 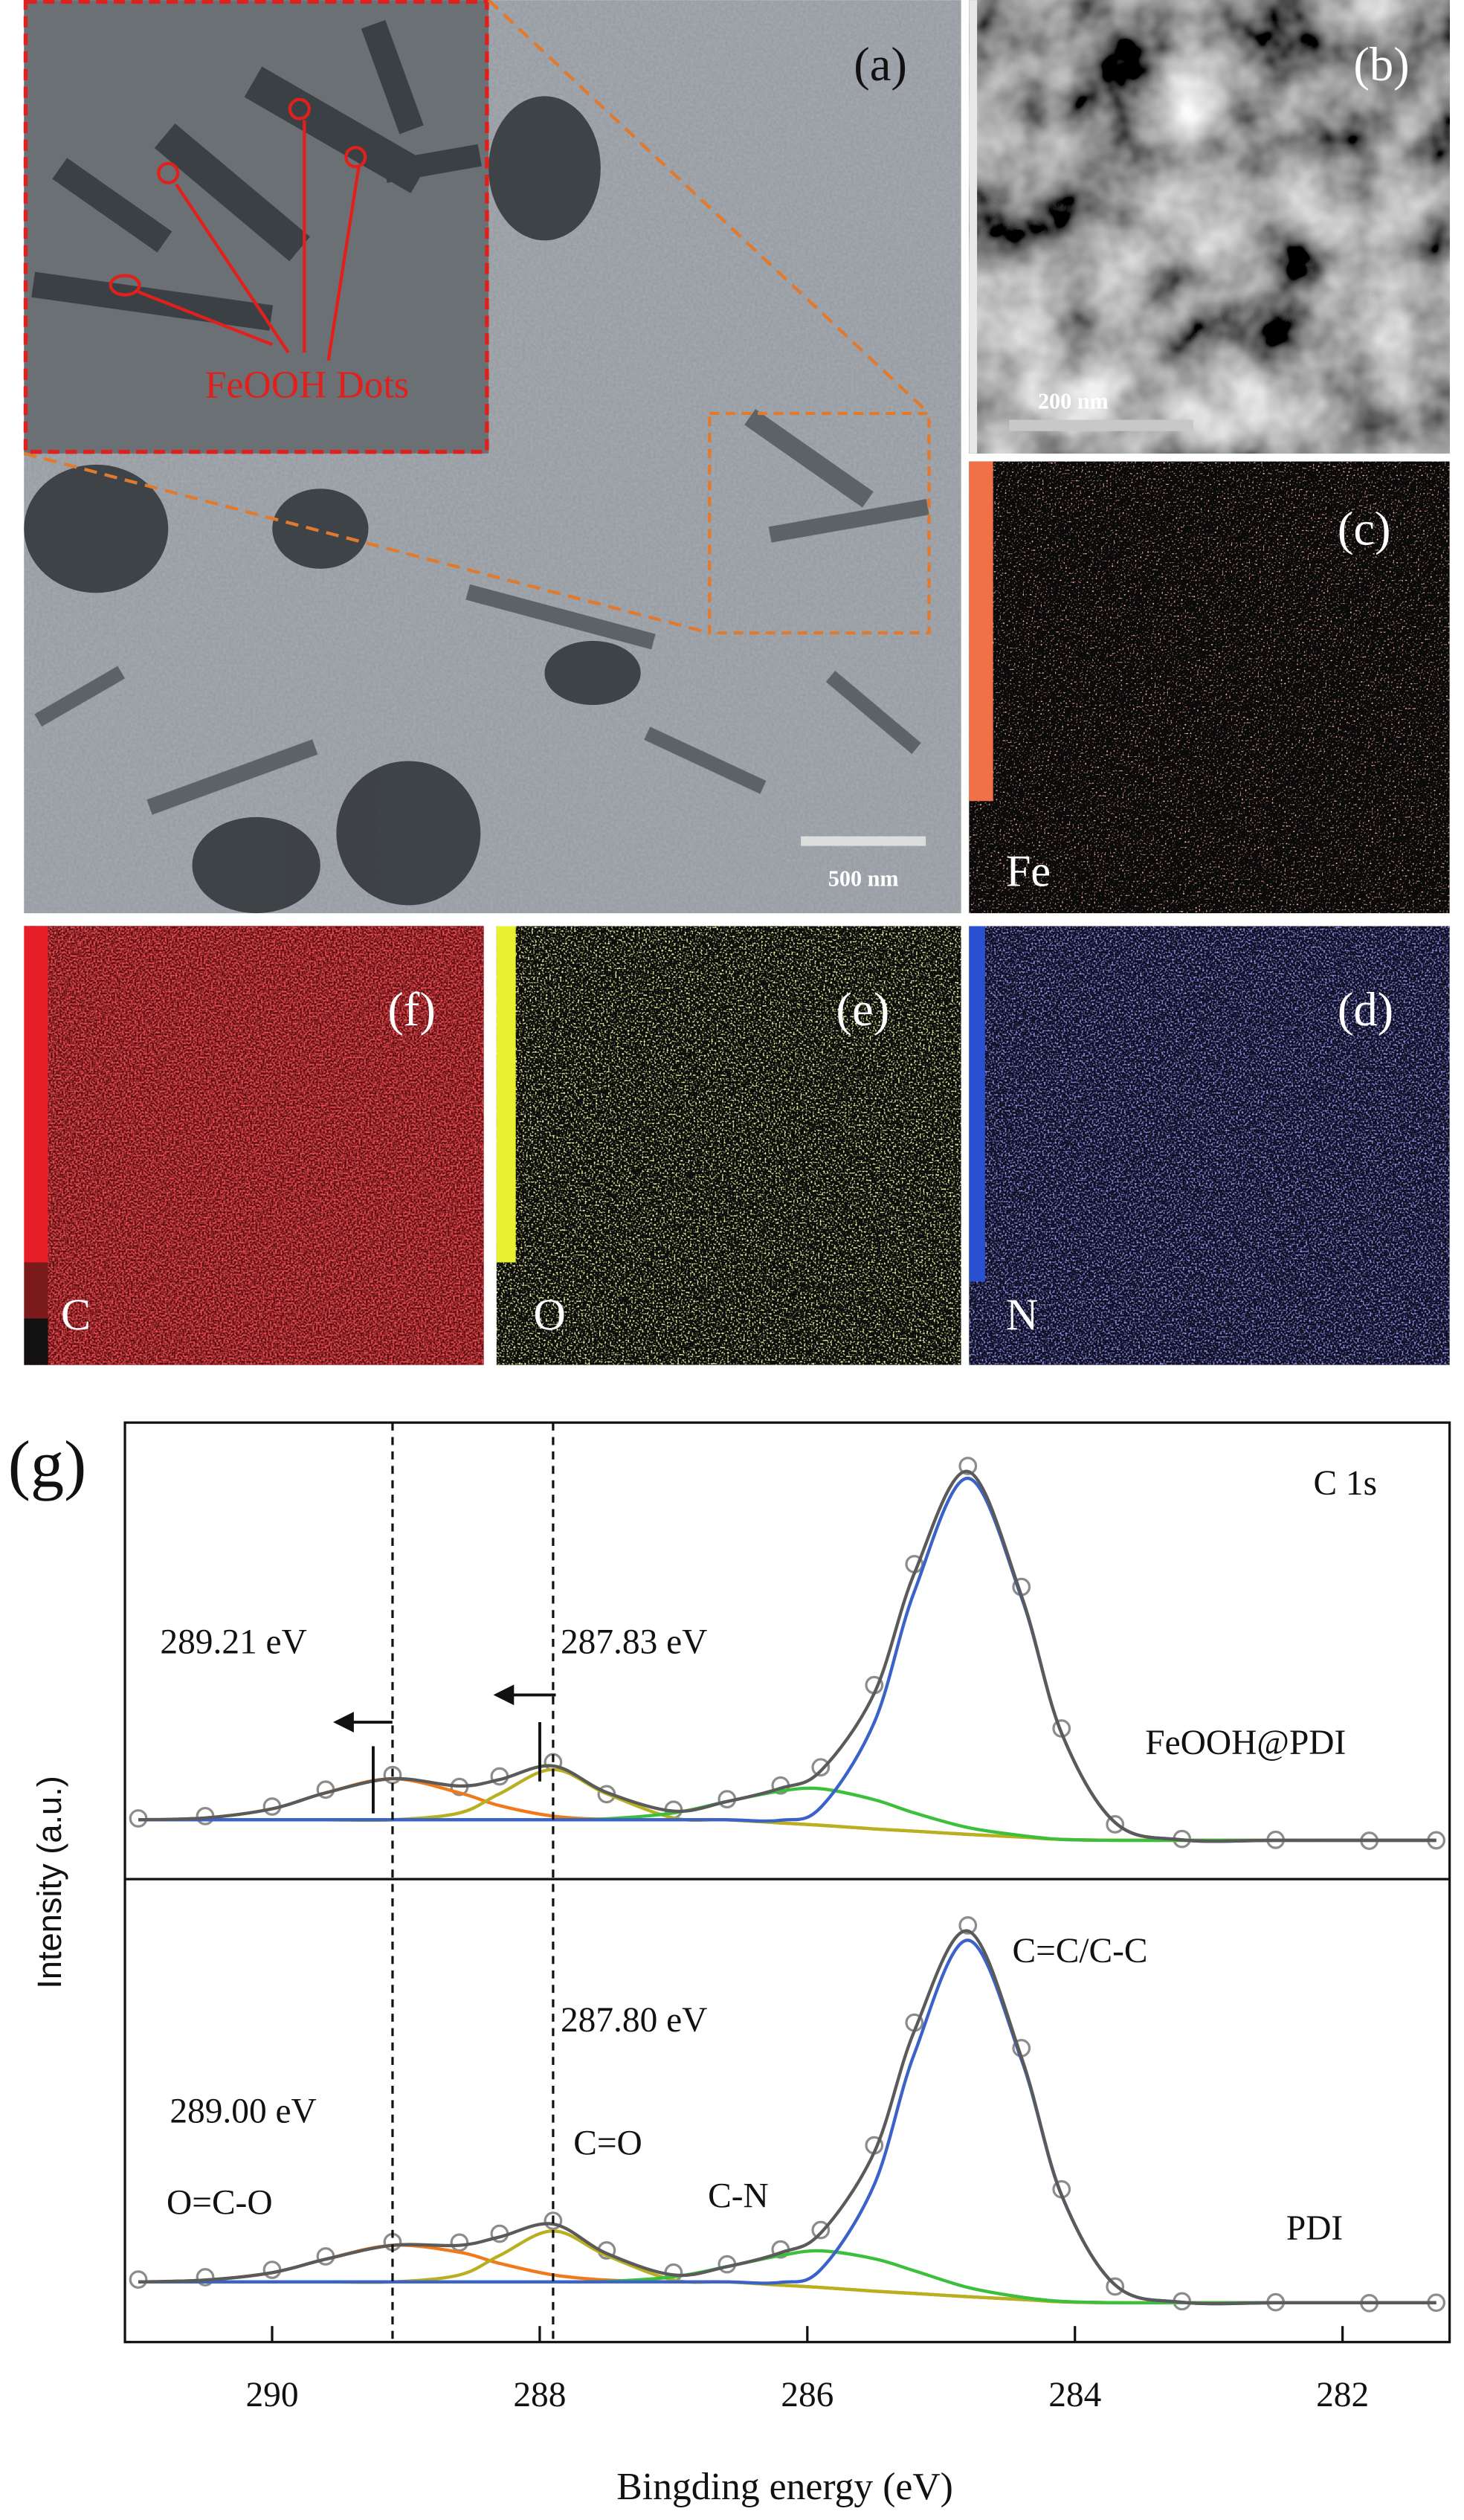 I want to click on panel-label: (a), so click(x=881, y=64).